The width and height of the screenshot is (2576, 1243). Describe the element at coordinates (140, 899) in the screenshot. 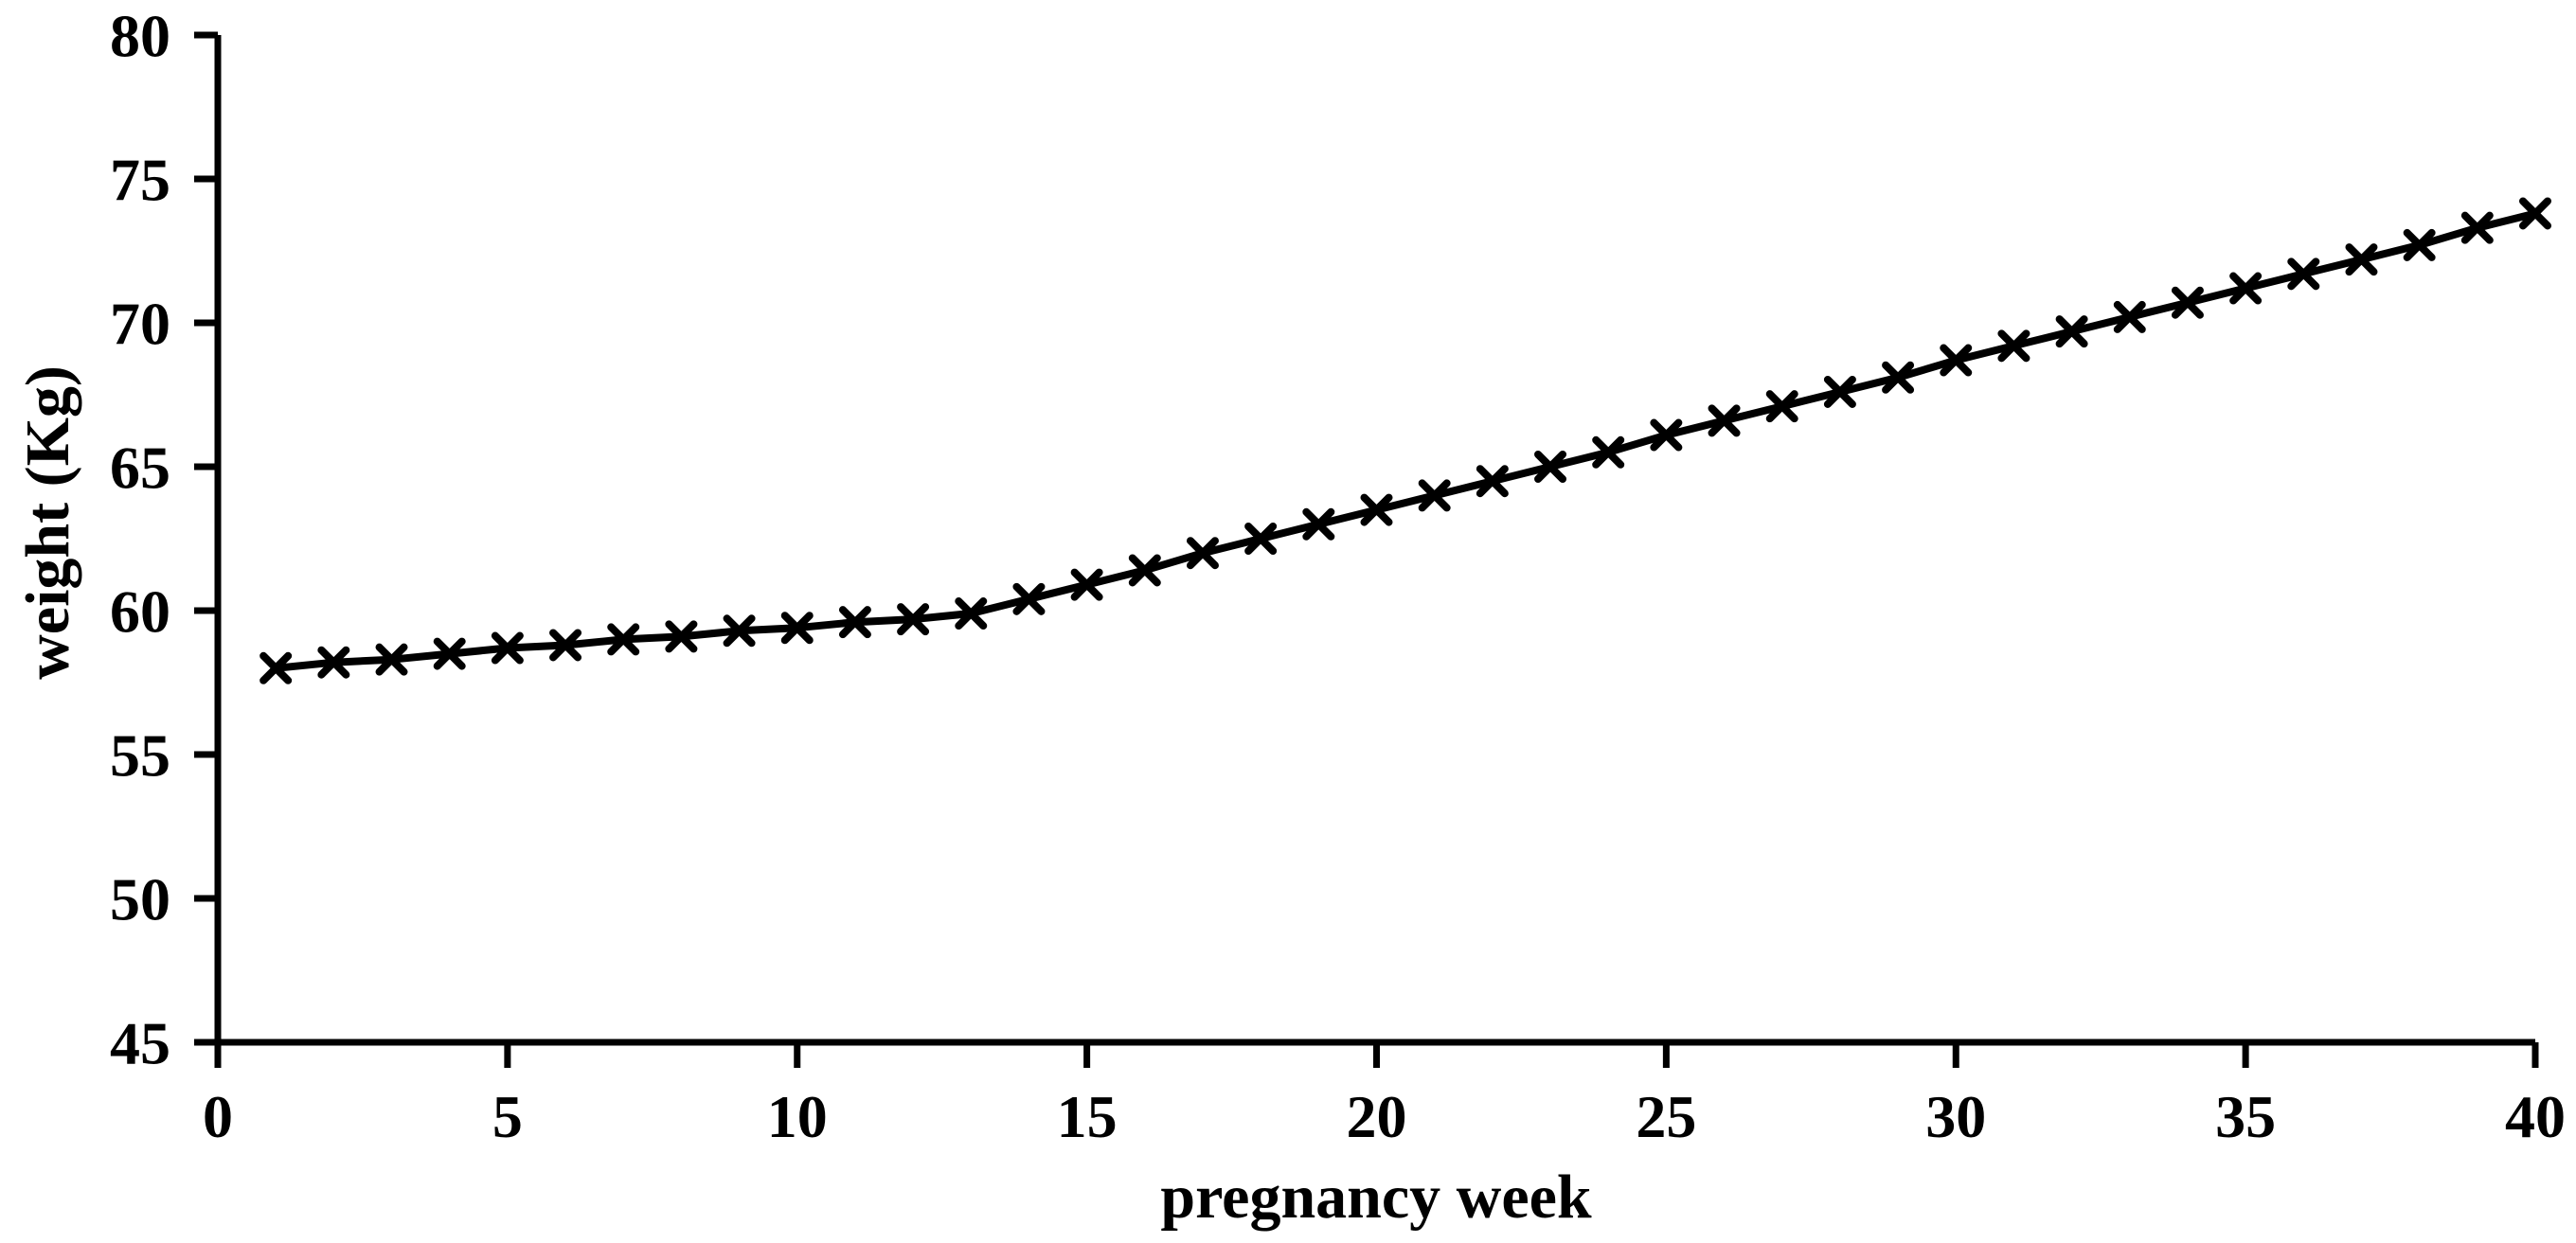

I see `y-tick-label: 50` at that location.